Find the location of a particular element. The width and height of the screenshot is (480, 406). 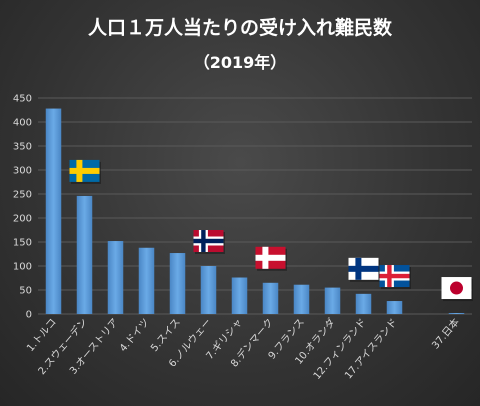

y-tick-label: 250 is located at coordinates (22, 195).